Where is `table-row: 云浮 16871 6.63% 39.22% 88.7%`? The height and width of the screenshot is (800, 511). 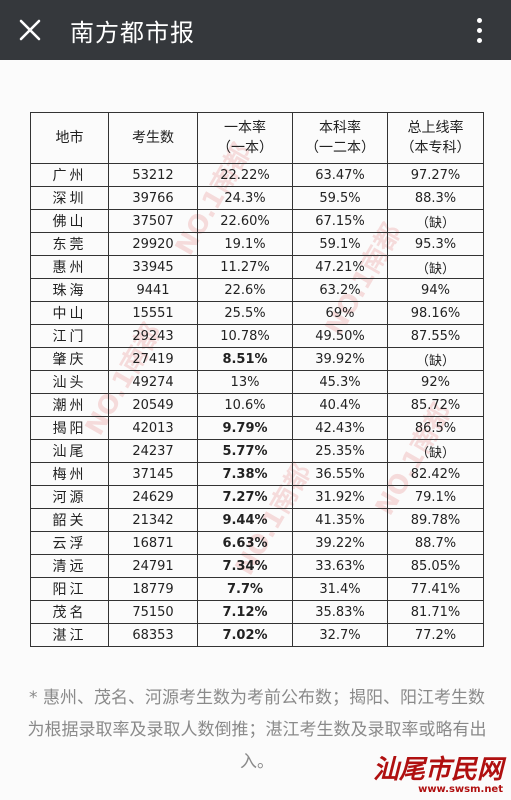
table-row: 云浮 16871 6.63% 39.22% 88.7% is located at coordinates (257, 543).